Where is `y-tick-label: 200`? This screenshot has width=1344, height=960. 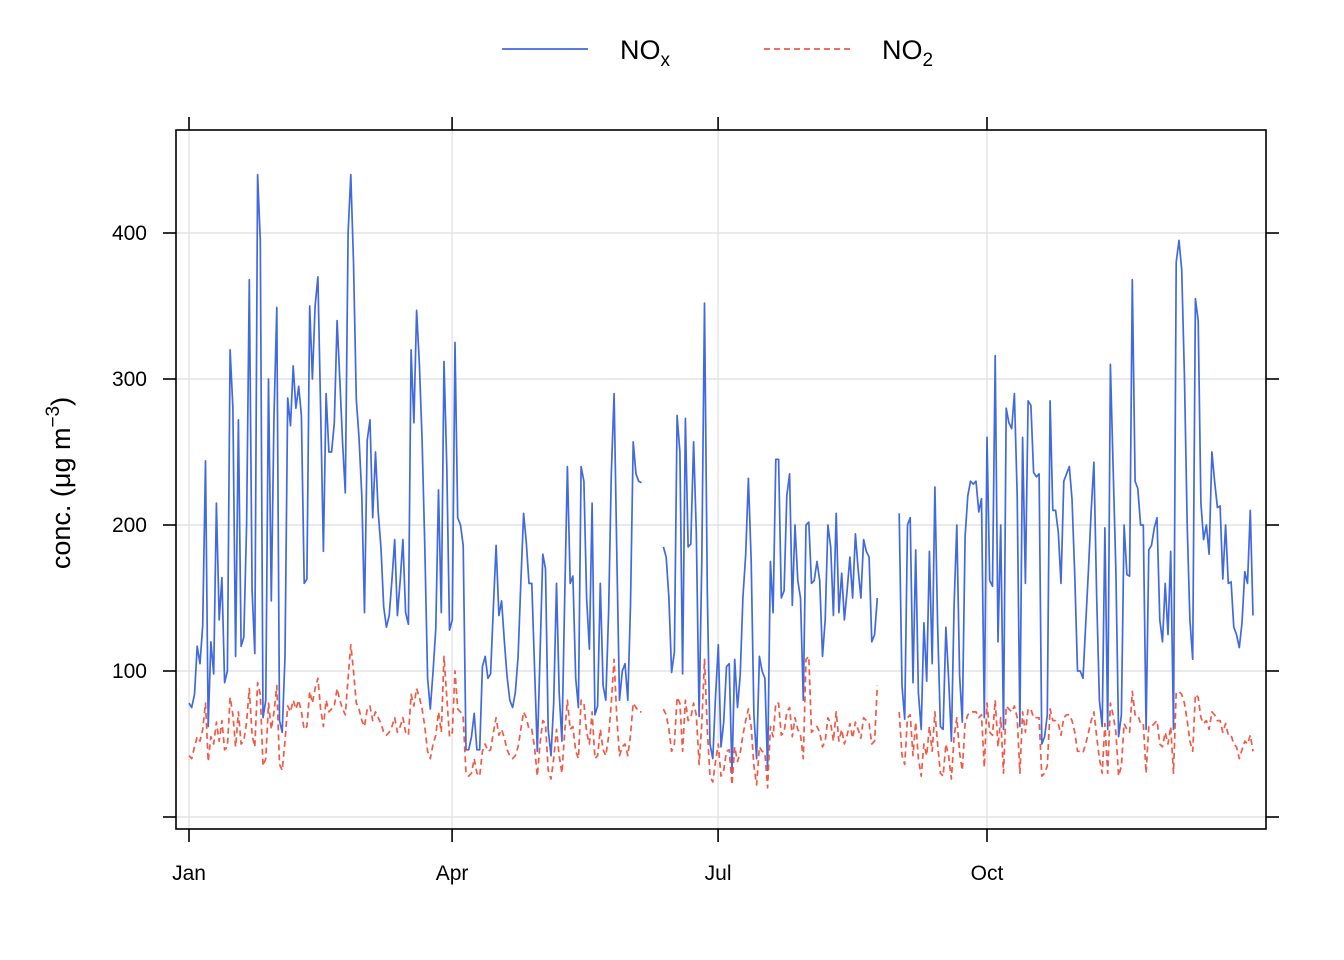 y-tick-label: 200 is located at coordinates (129, 525).